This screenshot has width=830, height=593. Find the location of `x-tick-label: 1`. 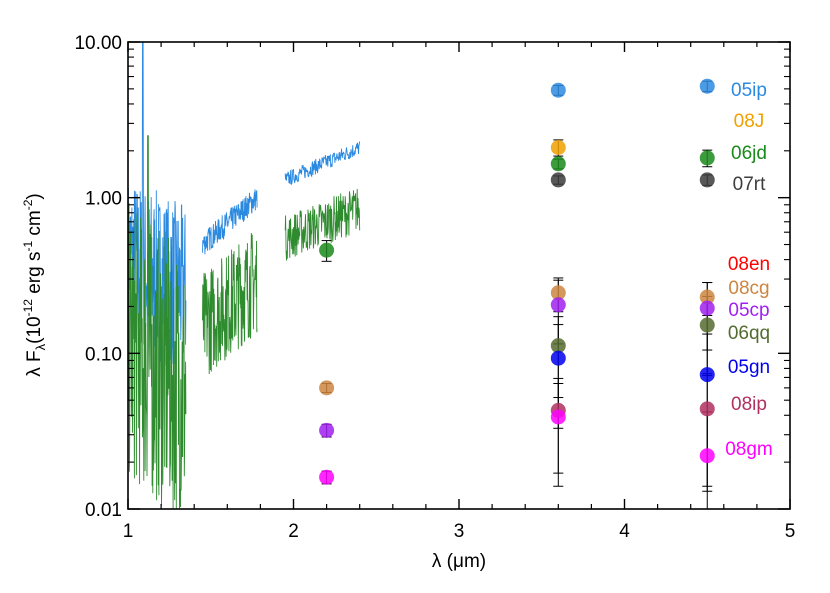

x-tick-label: 1 is located at coordinates (128, 531).